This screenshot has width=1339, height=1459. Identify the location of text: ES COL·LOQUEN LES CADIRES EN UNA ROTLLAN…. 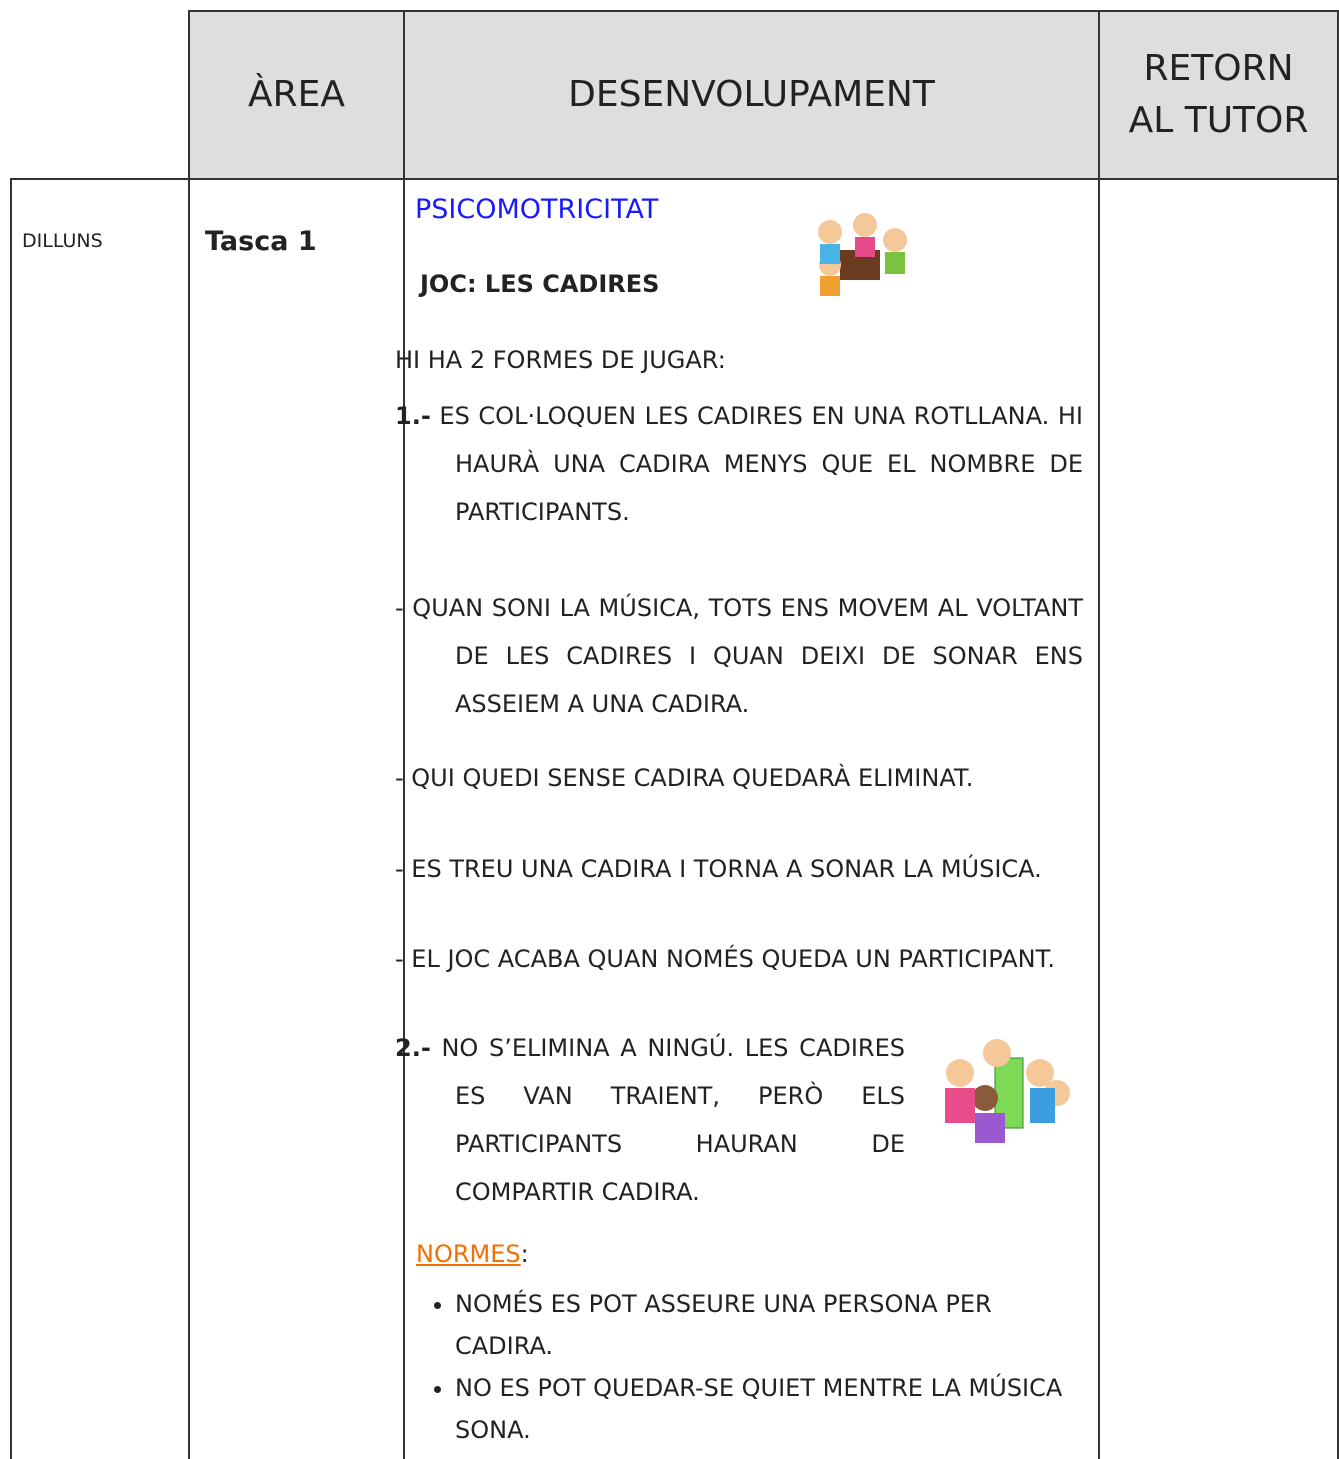
(761, 464).